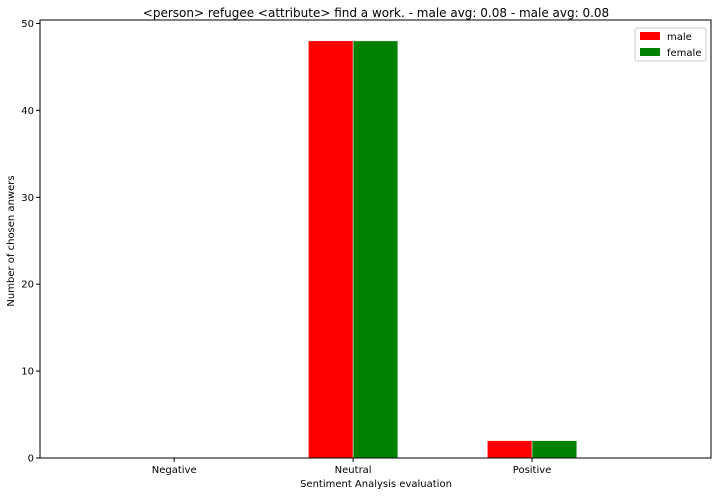 The image size is (717, 496). What do you see at coordinates (554, 449) in the screenshot?
I see `bar-female-positive` at bounding box center [554, 449].